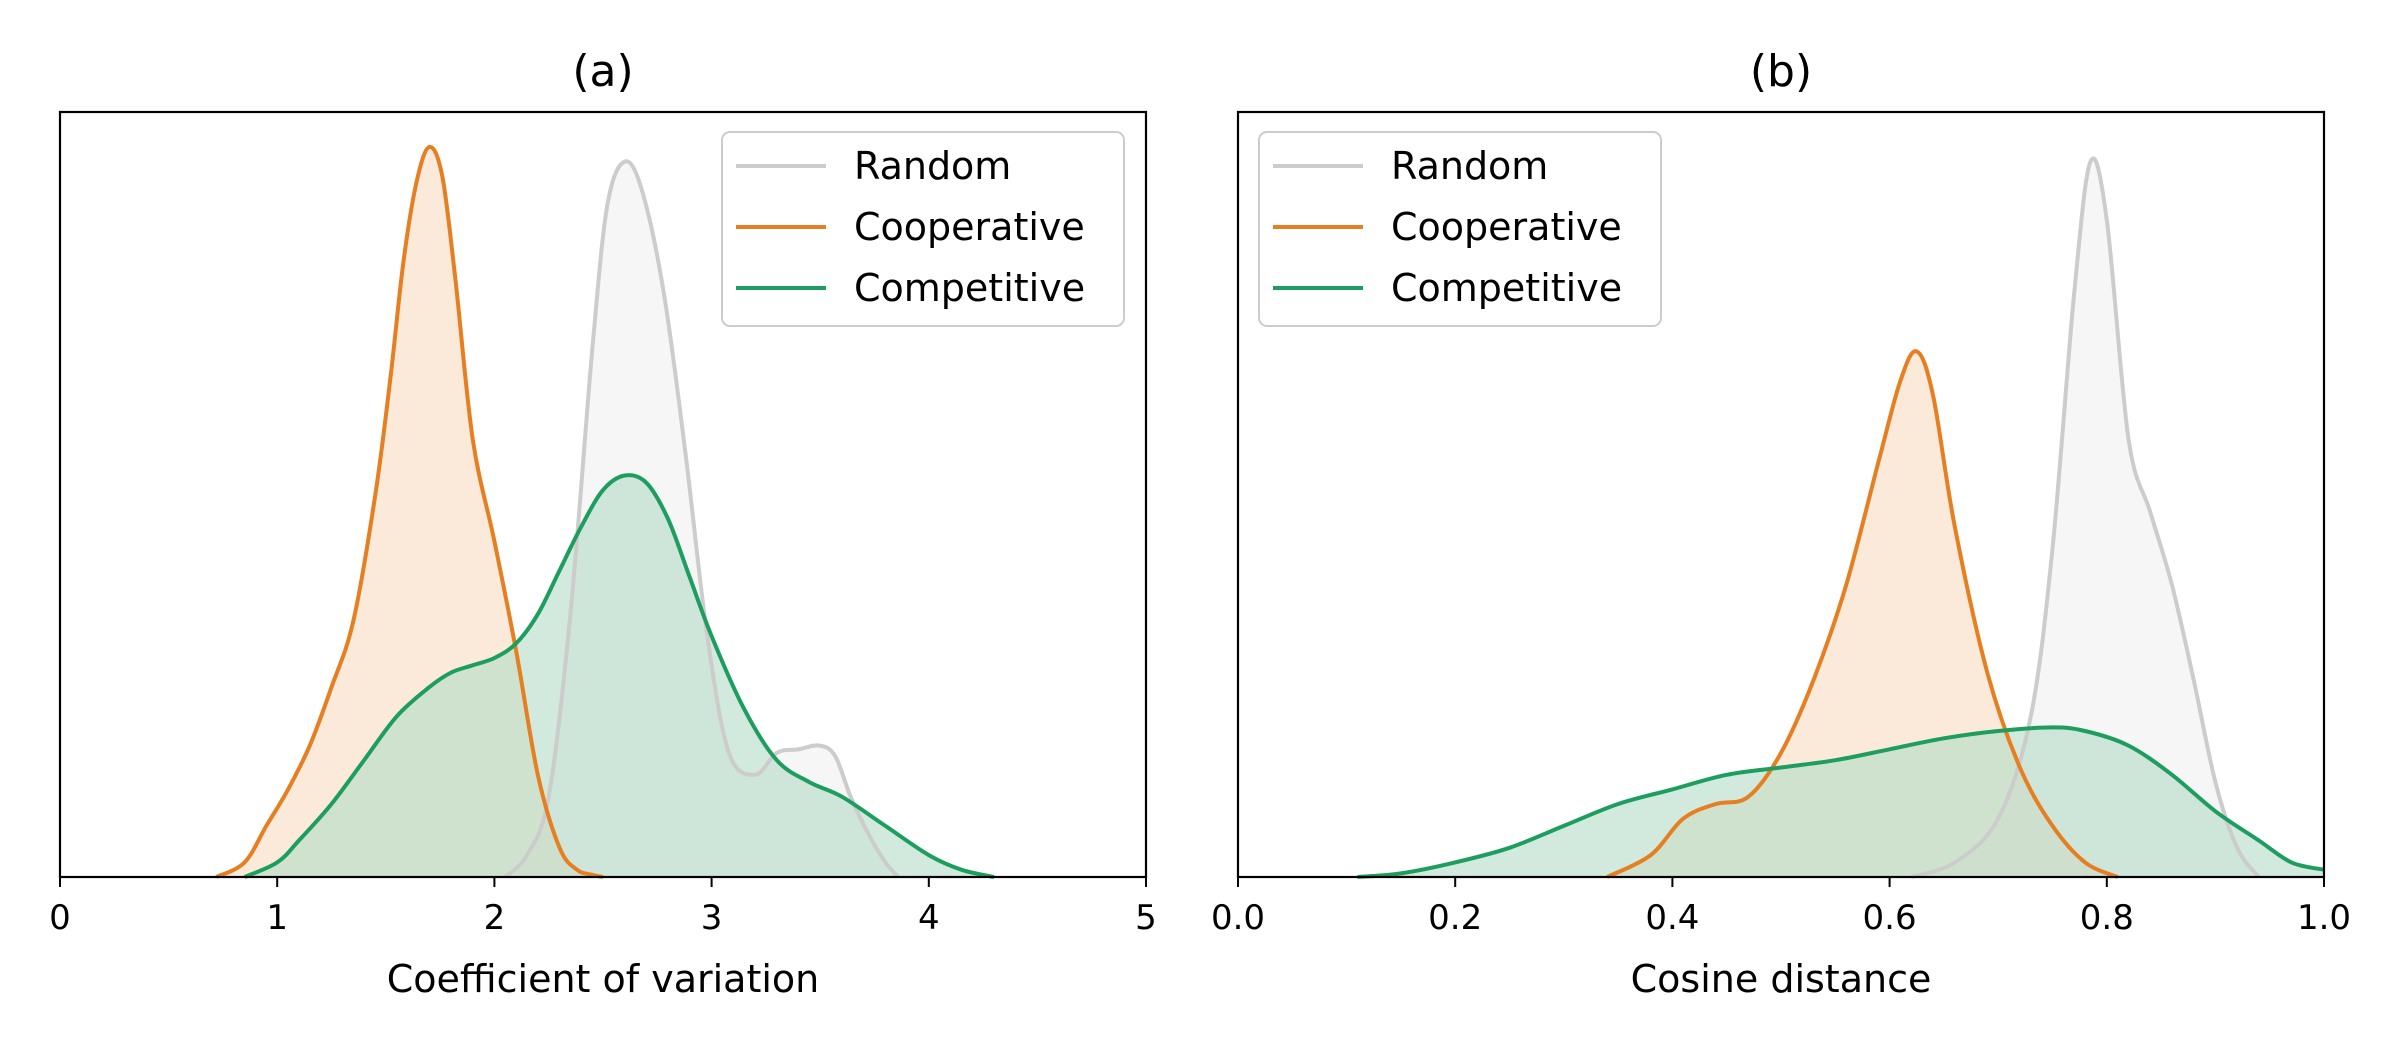 The width and height of the screenshot is (2400, 1050). I want to click on panel-b-legend-label-random: Random, so click(1469, 166).